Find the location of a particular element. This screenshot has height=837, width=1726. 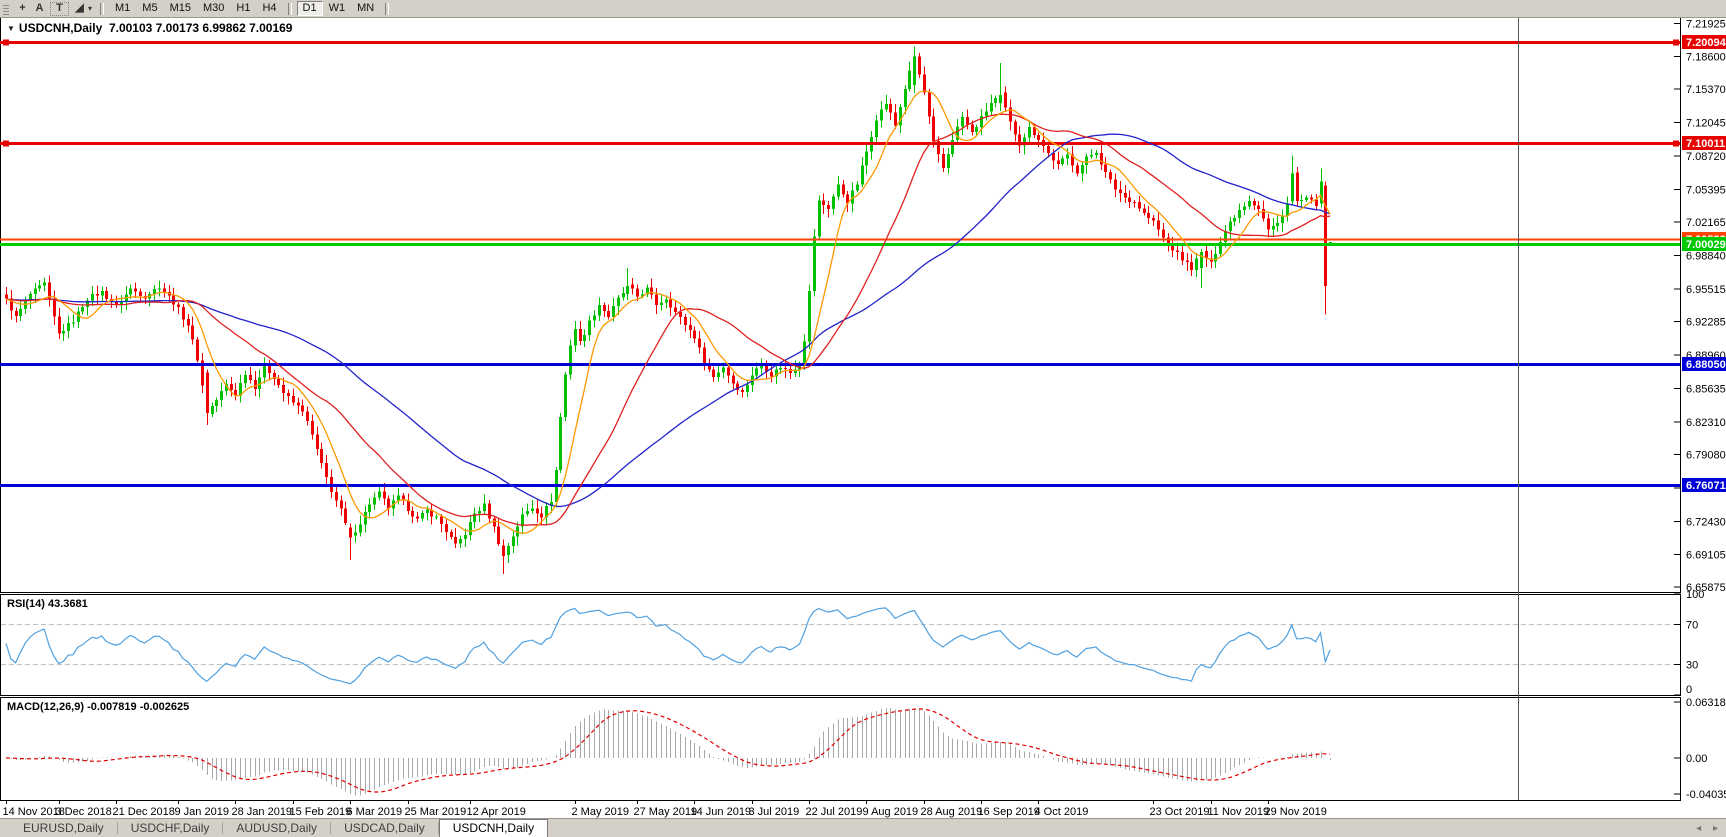

axis-label: 7.08720 is located at coordinates (1706, 157).